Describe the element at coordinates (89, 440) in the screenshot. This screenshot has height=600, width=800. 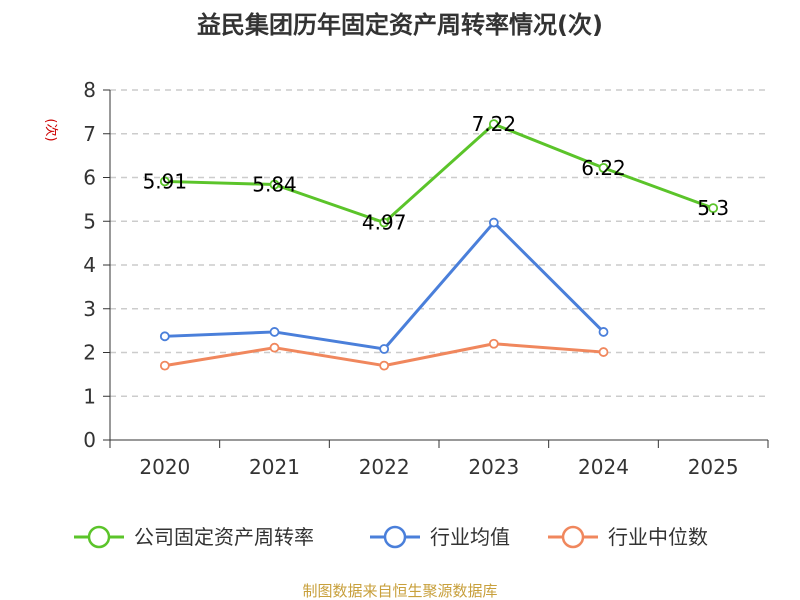
I see `y-tick-label: 0` at that location.